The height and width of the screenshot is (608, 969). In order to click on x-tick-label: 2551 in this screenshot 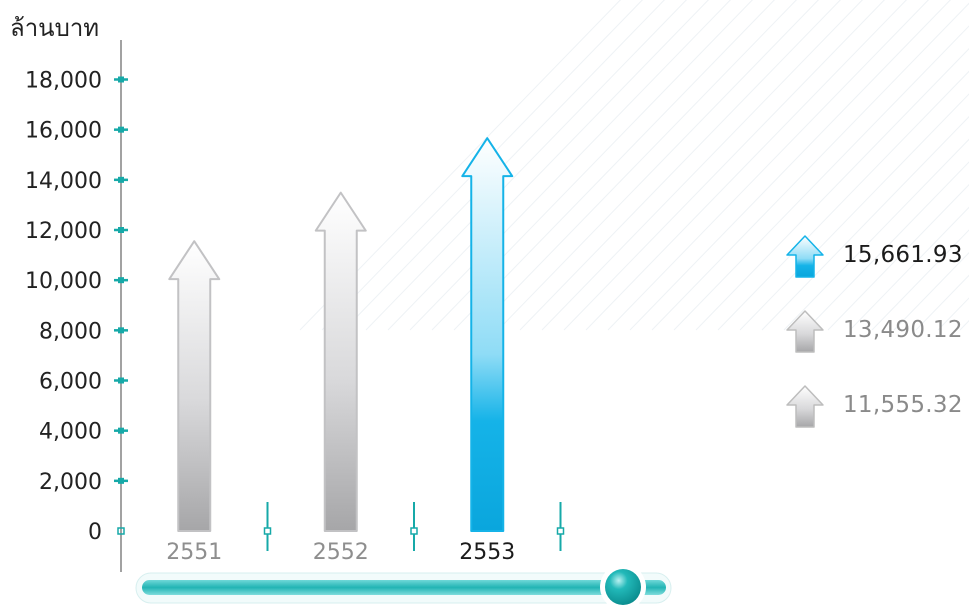, I will do `click(194, 552)`.